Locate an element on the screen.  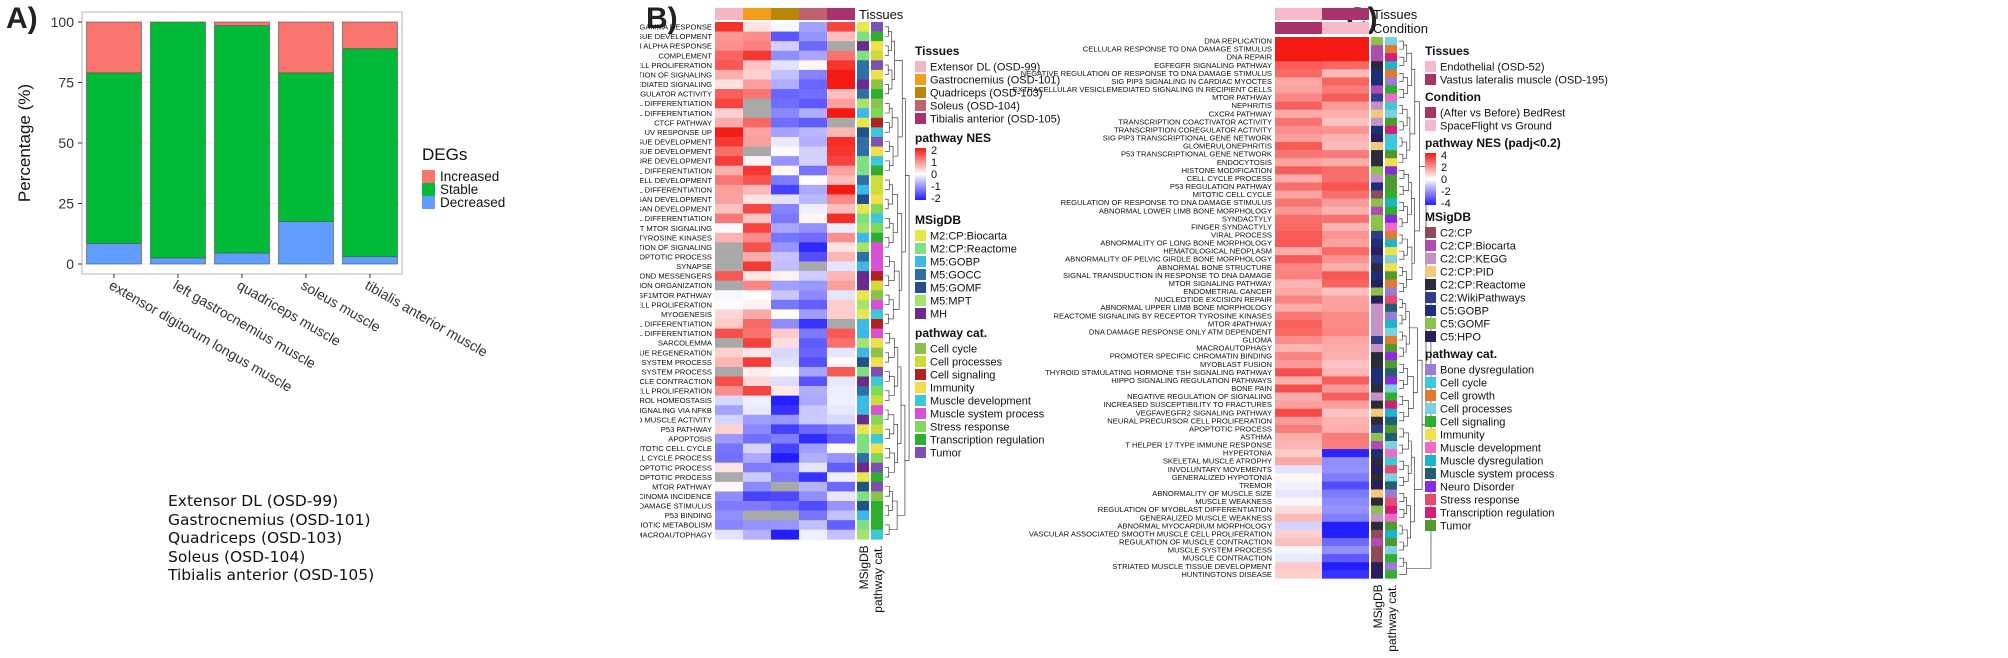
heatmap-row-label: MITOTIC CELL CYCLE is located at coordinates (676, 448).